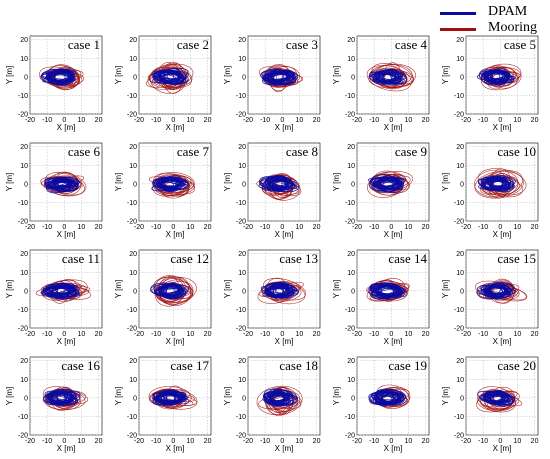 The width and height of the screenshot is (550, 459). What do you see at coordinates (516, 365) in the screenshot?
I see `case-title: case 20` at bounding box center [516, 365].